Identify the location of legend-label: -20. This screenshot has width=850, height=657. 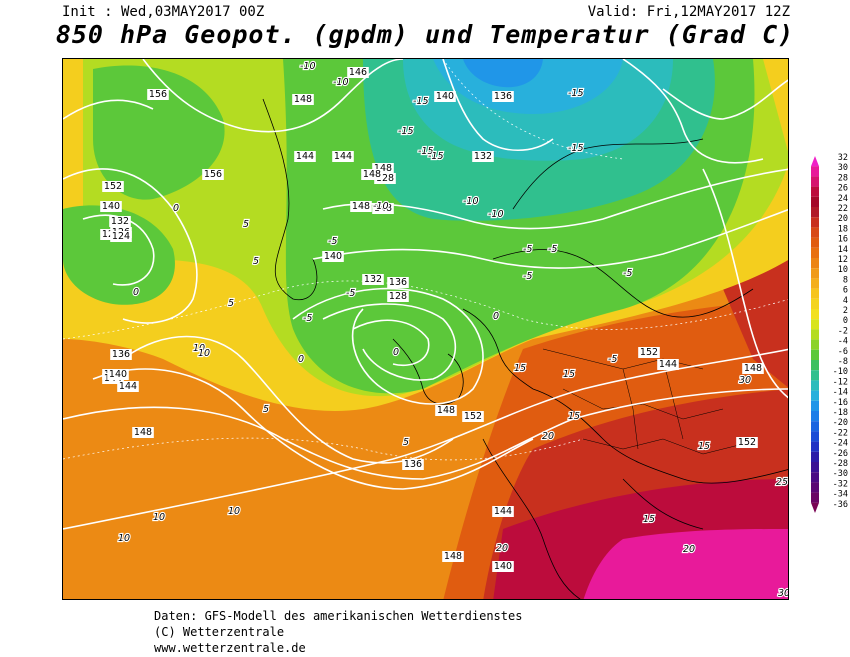
(840, 423).